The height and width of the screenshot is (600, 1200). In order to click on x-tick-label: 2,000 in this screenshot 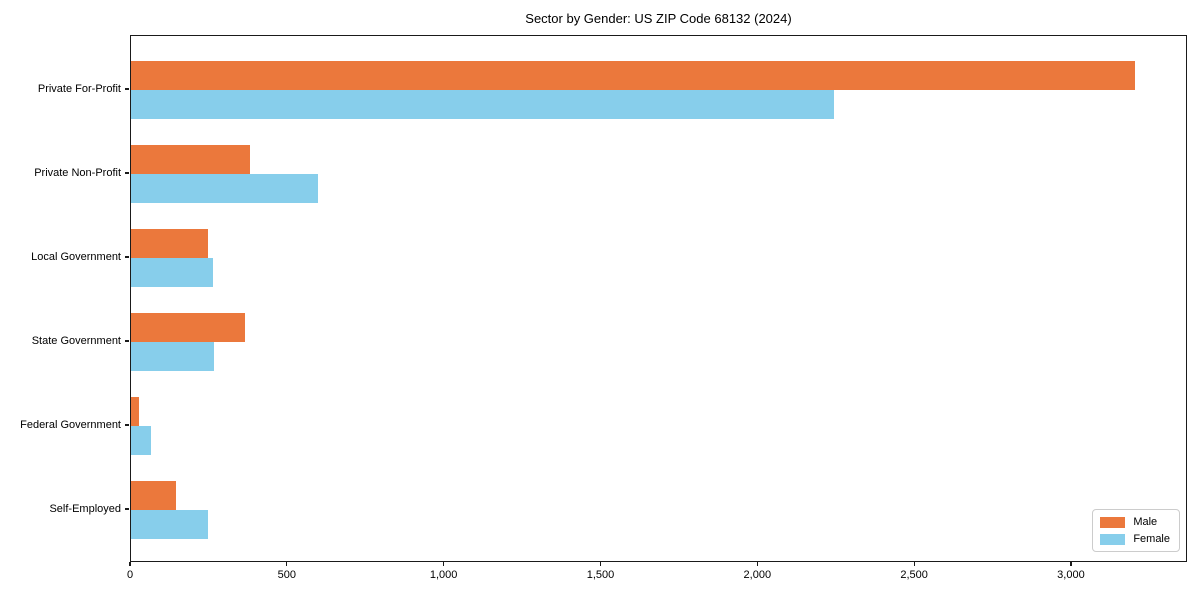, I will do `click(757, 575)`.